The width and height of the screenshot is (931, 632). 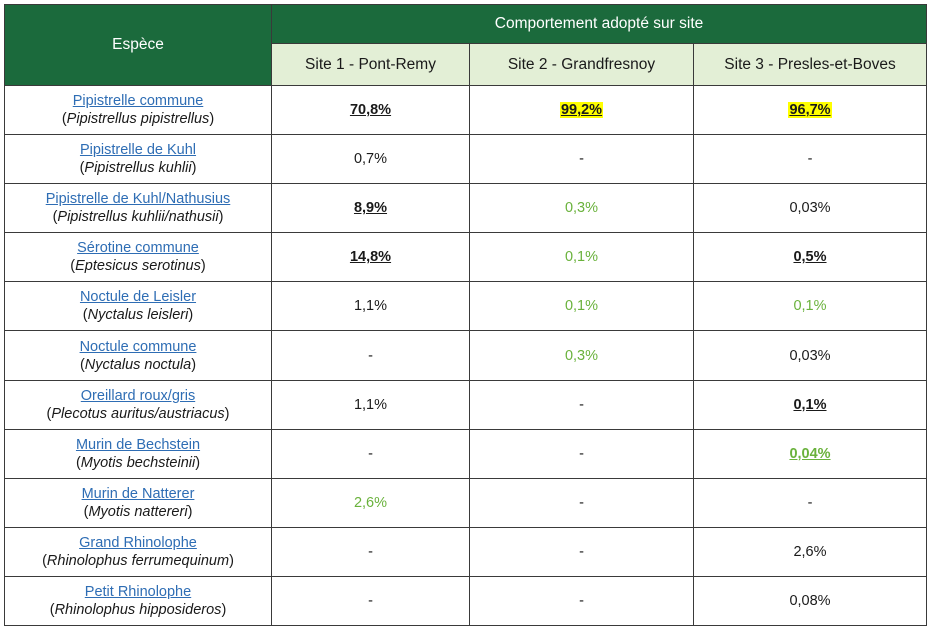 I want to click on species-cell: Pipistrelle de Kuhl (Pipistrellus kuhlii), so click(x=138, y=159).